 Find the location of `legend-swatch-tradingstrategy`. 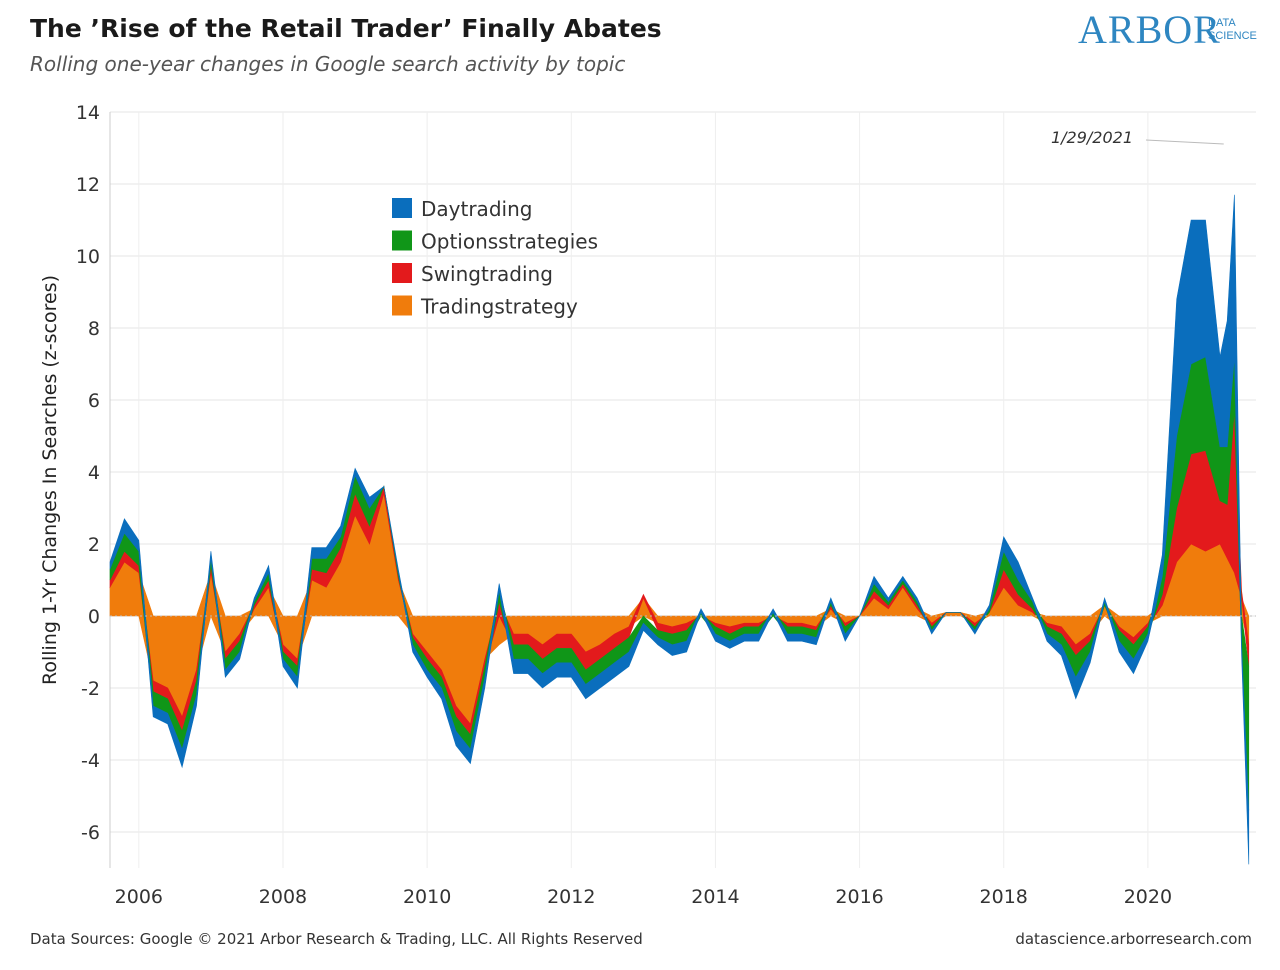

legend-swatch-tradingstrategy is located at coordinates (402, 305).